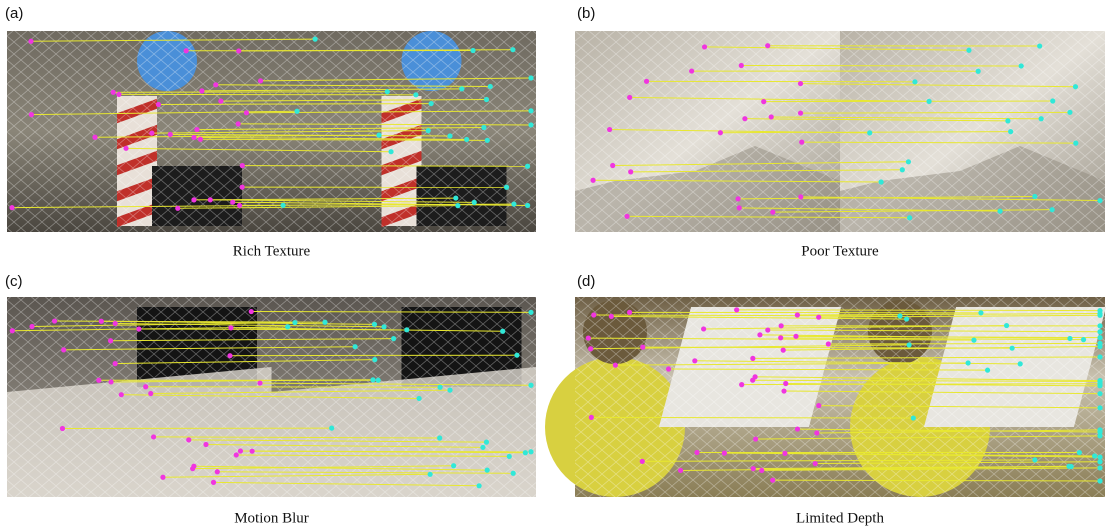 The width and height of the screenshot is (1111, 532). I want to click on panel-caption: Motion Blur, so click(271, 518).